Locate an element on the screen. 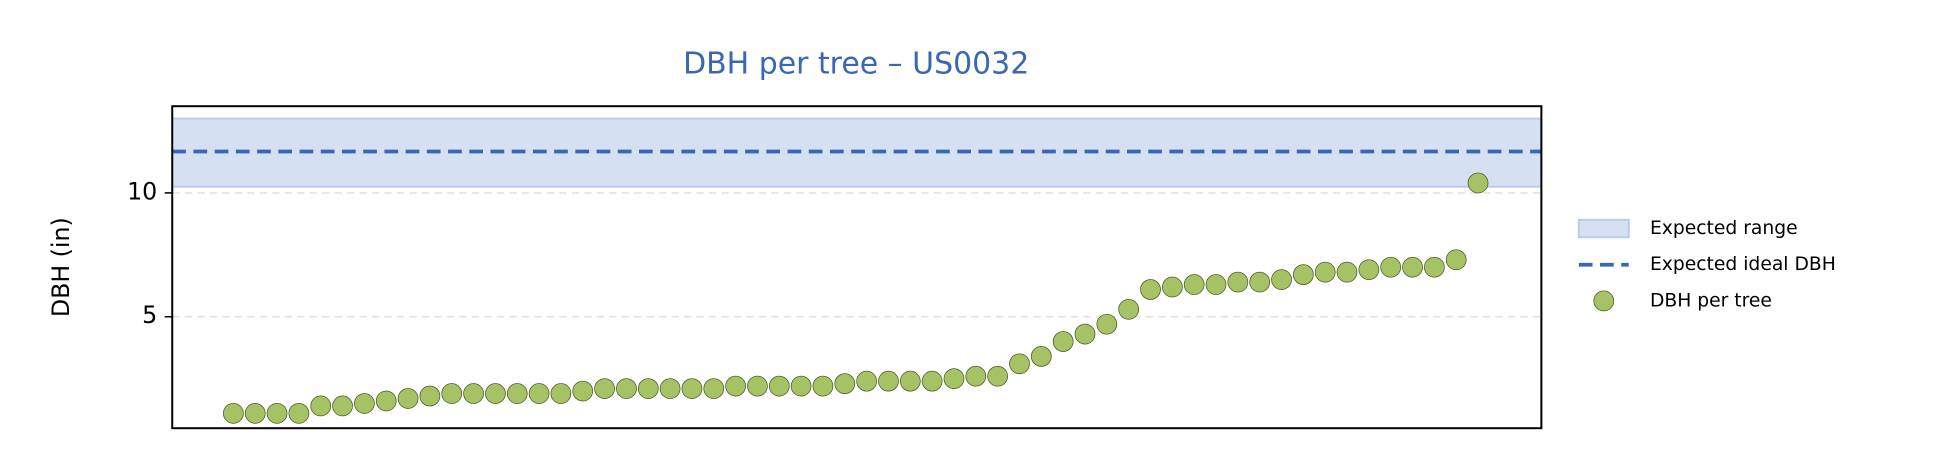  y-tick-label: 10 is located at coordinates (142, 191).